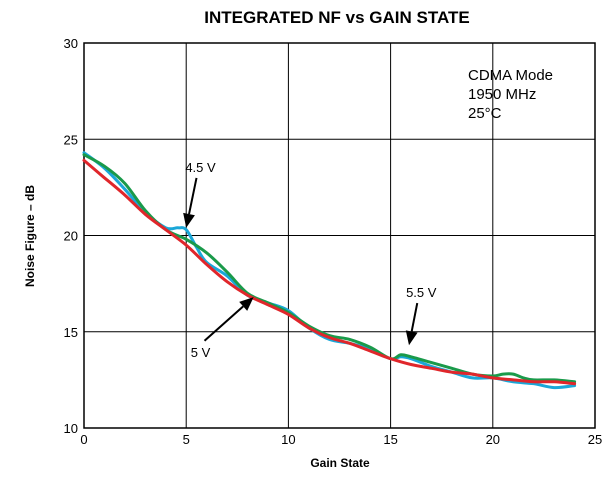  Describe the element at coordinates (595, 439) in the screenshot. I see `x-tick-label: 25` at that location.